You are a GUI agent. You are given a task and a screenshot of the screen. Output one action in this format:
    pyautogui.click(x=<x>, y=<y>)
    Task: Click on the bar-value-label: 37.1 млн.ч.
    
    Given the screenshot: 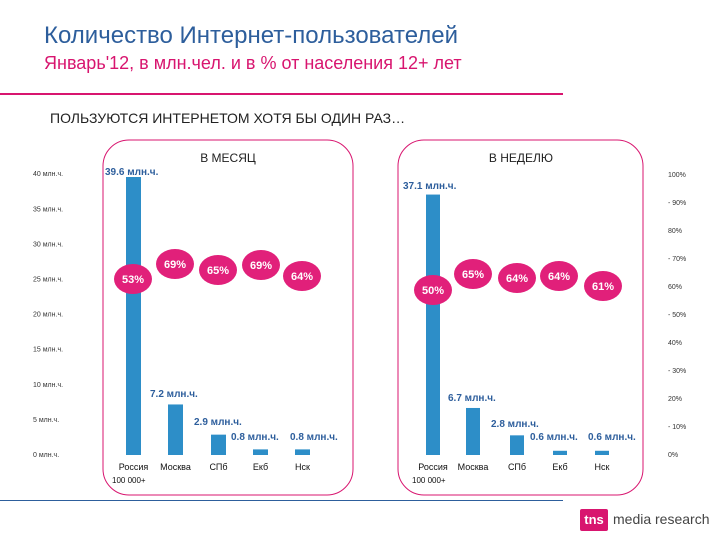 What is the action you would take?
    pyautogui.click(x=430, y=186)
    